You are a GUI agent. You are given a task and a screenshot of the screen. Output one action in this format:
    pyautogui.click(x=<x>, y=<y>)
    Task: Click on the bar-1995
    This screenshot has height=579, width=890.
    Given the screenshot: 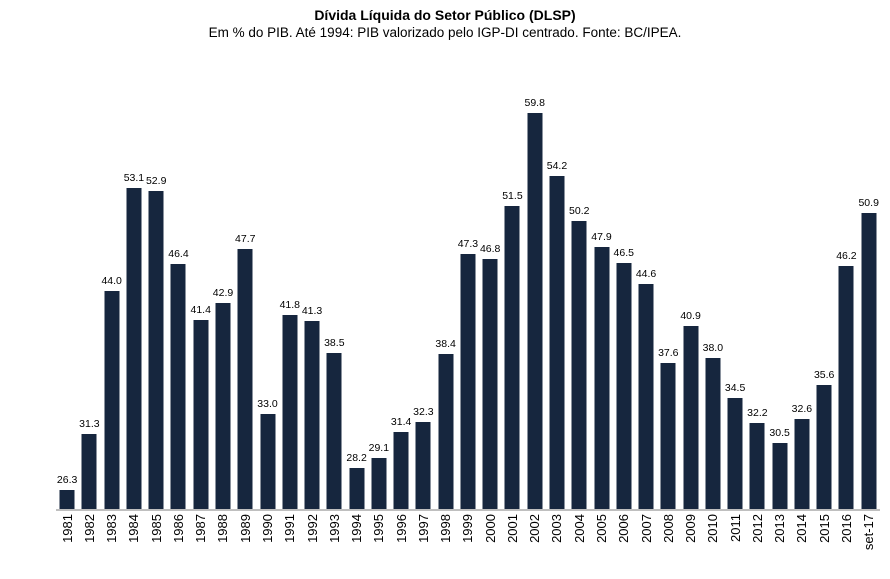 What is the action you would take?
    pyautogui.click(x=379, y=484)
    